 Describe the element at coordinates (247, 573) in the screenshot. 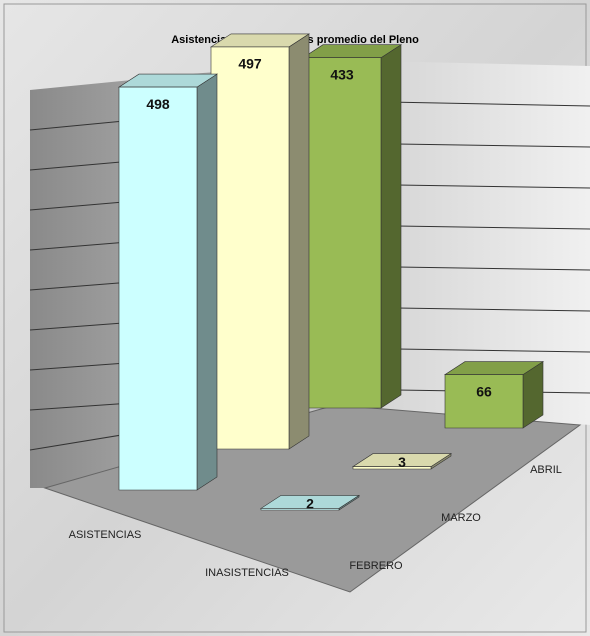

I see `category-label: INASISTENCIAS` at that location.